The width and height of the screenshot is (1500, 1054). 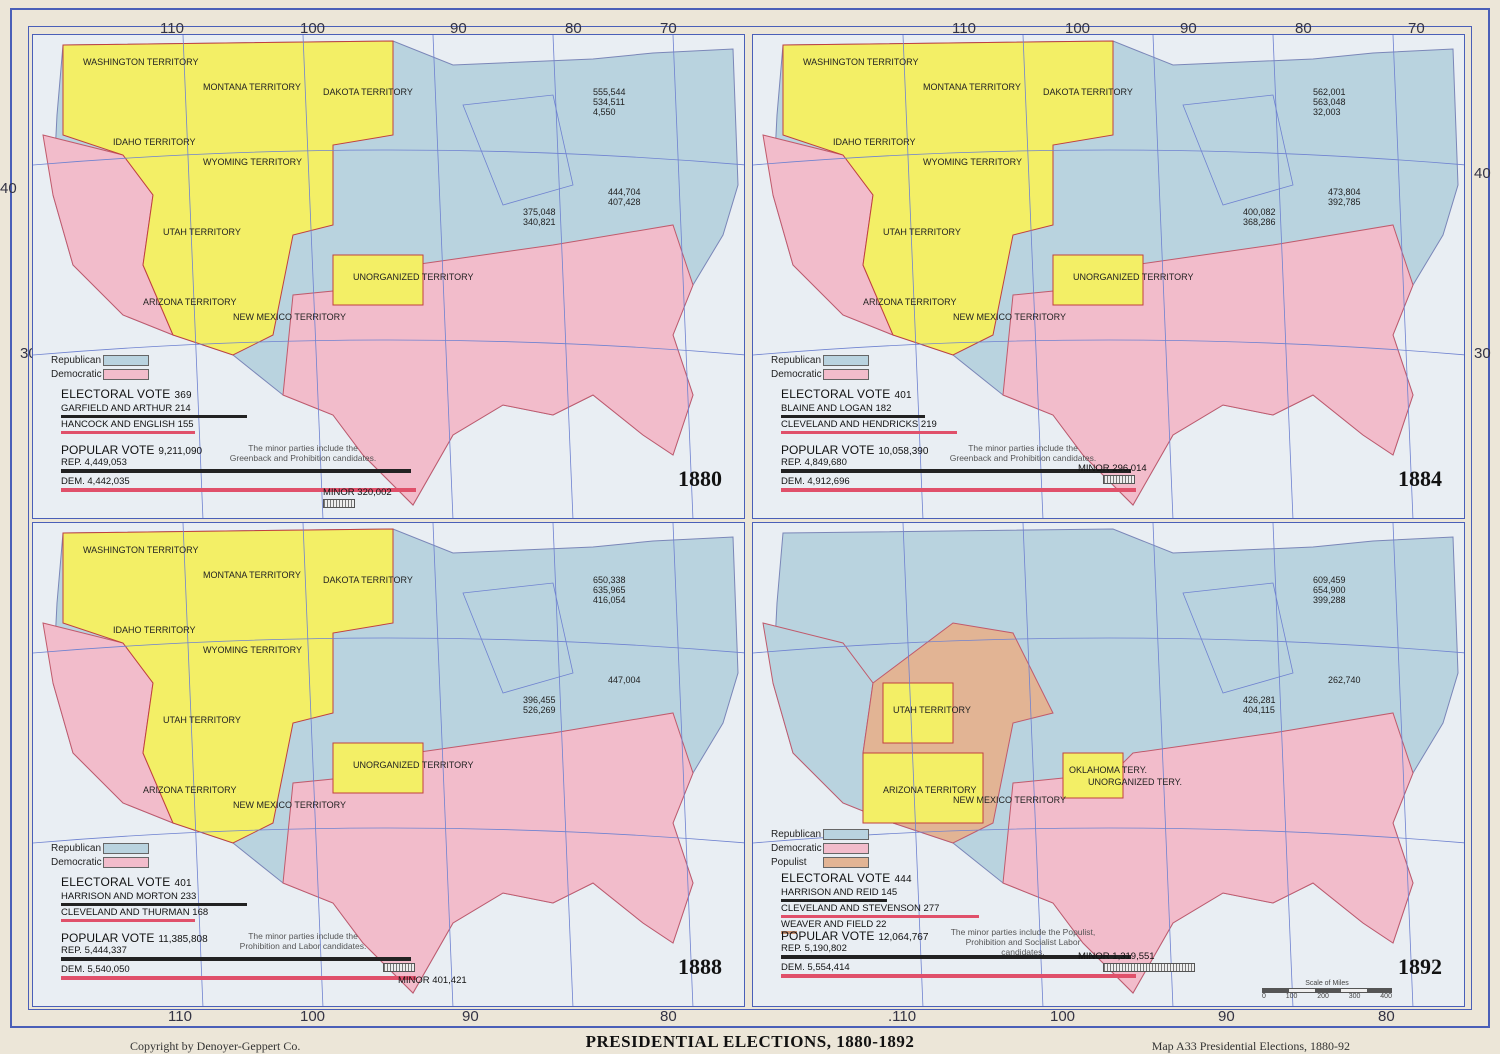 I want to click on electoral-vote-label: ELECTORAL VOTE, so click(x=116, y=882).